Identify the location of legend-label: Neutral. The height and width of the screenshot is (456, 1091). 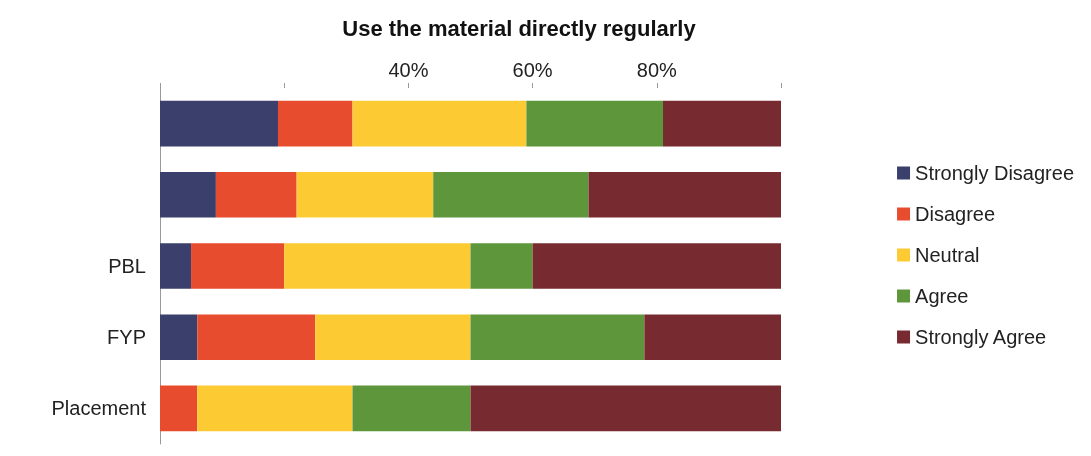
(947, 255).